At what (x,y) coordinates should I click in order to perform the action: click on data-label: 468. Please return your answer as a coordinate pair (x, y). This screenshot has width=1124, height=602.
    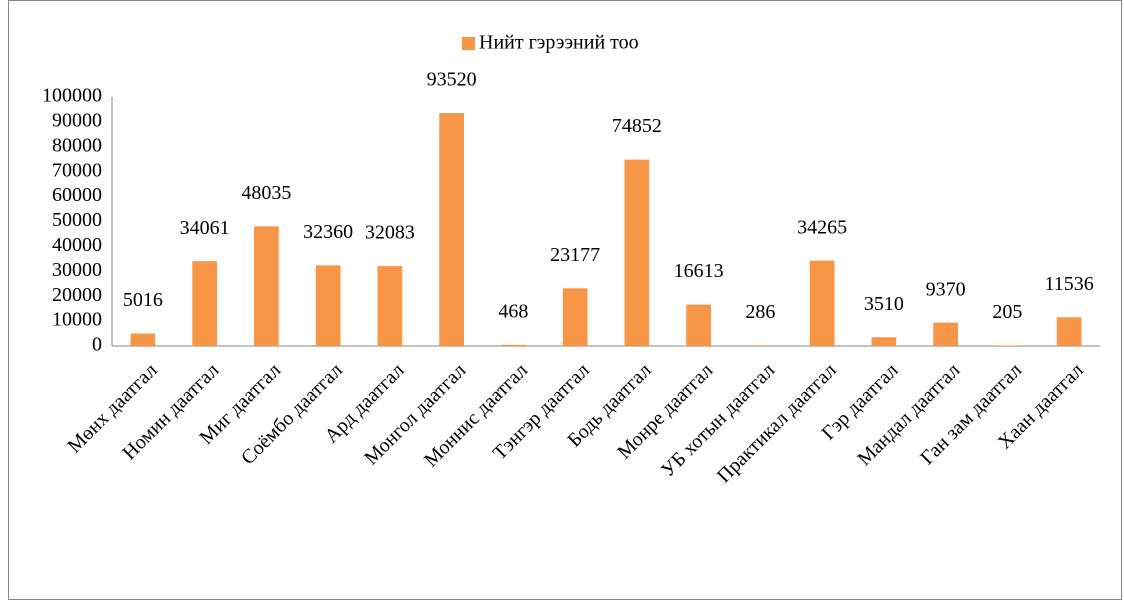
    Looking at the image, I should click on (513, 311).